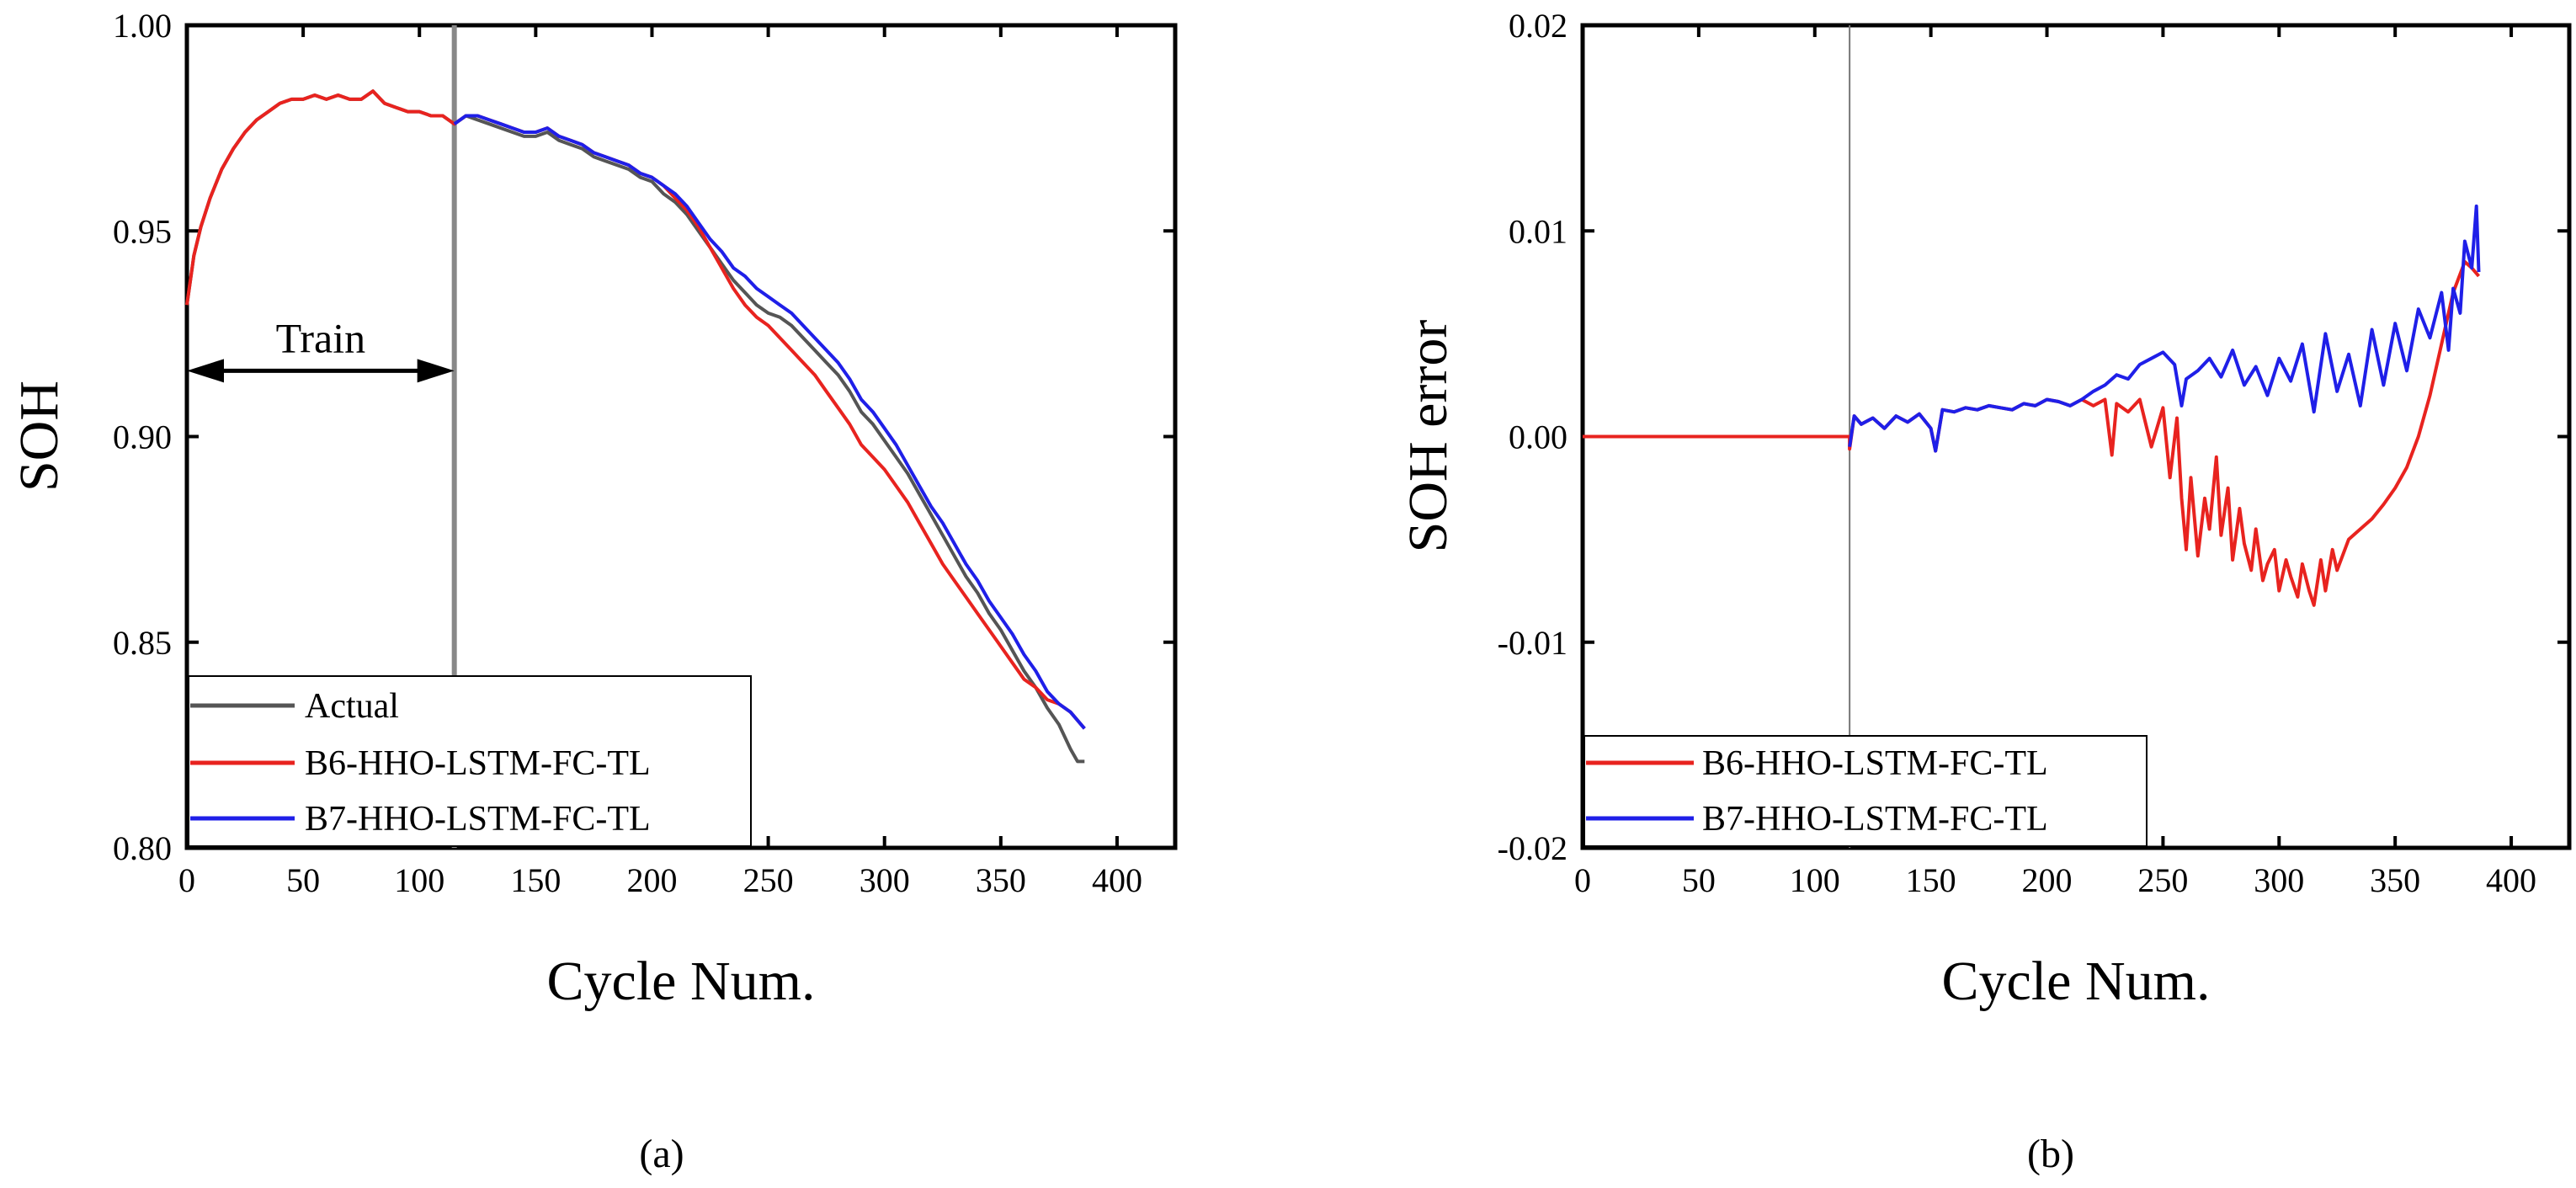 This screenshot has height=1188, width=2576. Describe the element at coordinates (206, 371) in the screenshot. I see `train-arrowhead-left` at that location.